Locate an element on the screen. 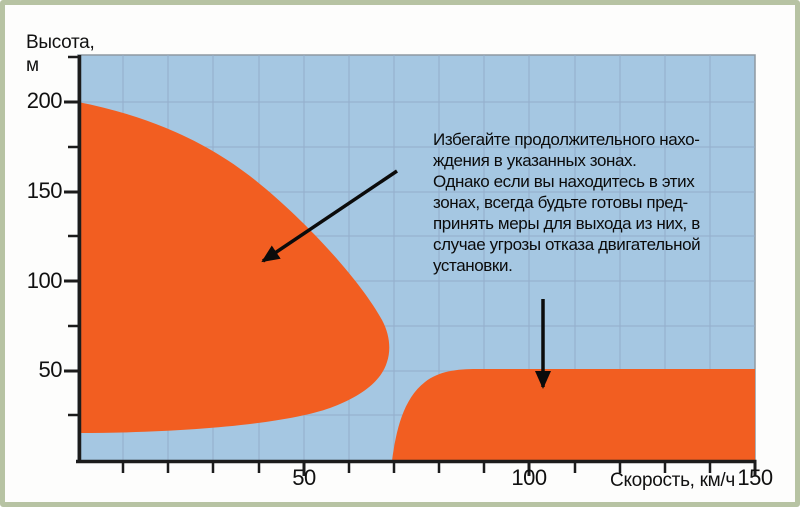 The width and height of the screenshot is (800, 512). annotation-line: установки. is located at coordinates (473, 265).